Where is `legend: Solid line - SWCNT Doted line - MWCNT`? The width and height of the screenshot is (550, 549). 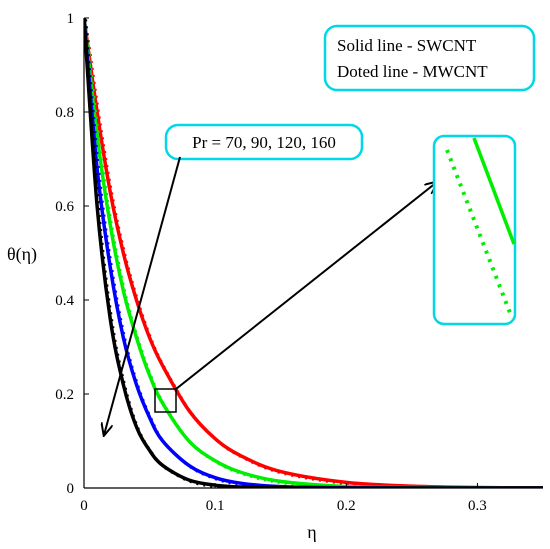
legend: Solid line - SWCNT Doted line - MWCNT is located at coordinates (429, 58).